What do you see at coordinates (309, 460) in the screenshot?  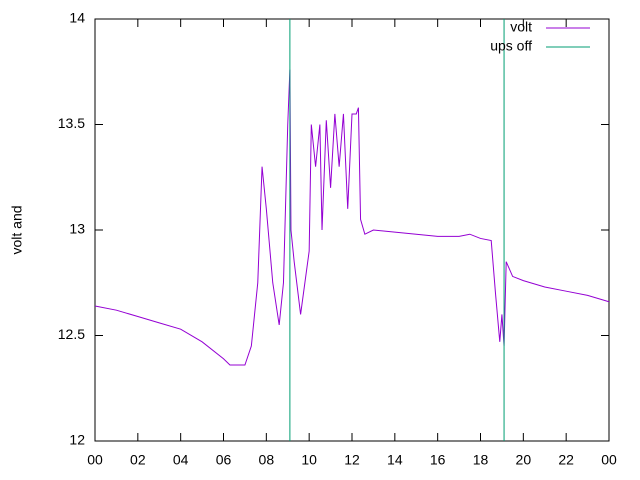 I see `x-tick-label: 10` at bounding box center [309, 460].